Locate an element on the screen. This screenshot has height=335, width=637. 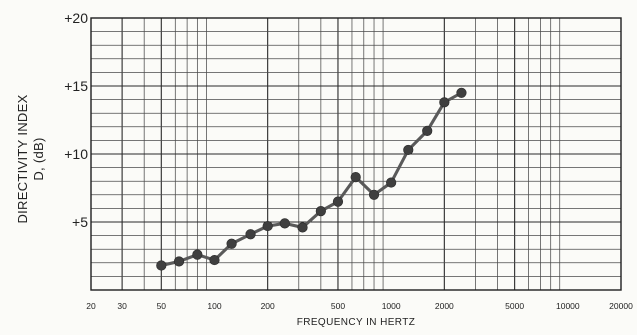
y-tick-label: +15 is located at coordinates (76, 86).